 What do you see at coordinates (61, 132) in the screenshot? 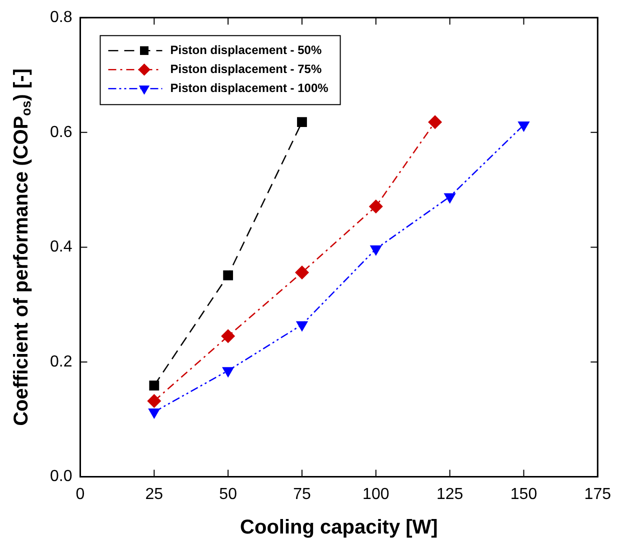
I see `y-tick-label: 0.6` at bounding box center [61, 132].